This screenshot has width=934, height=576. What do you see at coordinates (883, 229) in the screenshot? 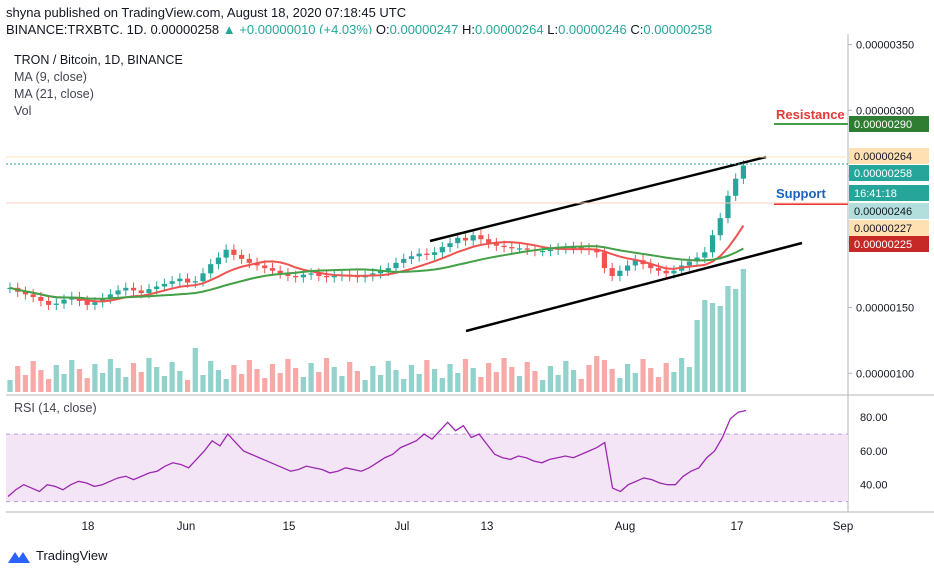
I see `ma-badge: 0.00000227` at bounding box center [883, 229].